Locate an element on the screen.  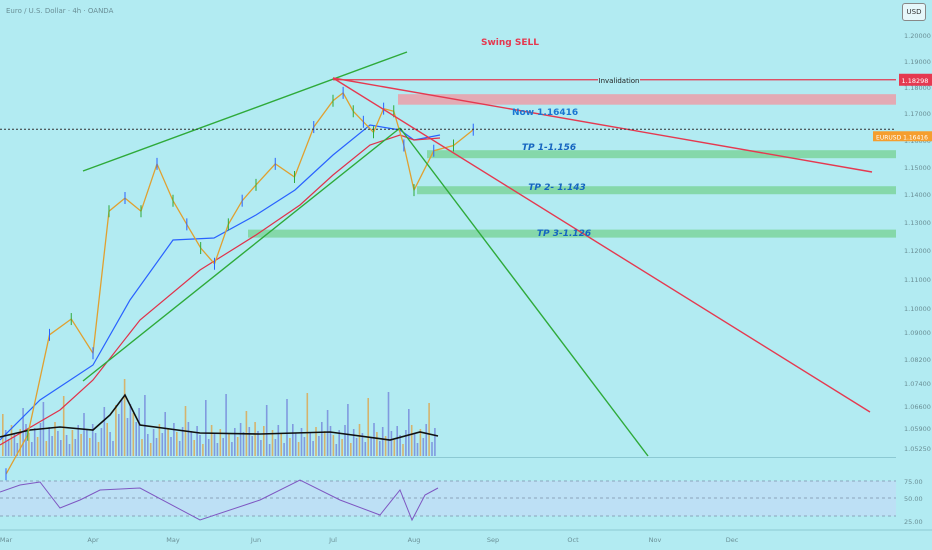
price-tick: 1.14000 is located at coordinates (917, 195).